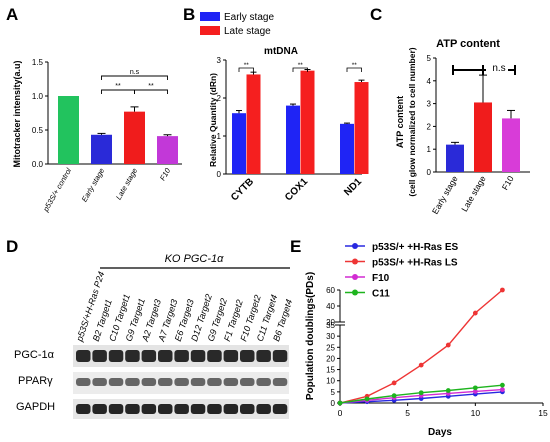 This screenshot has height=442, width=550. I want to click on chart-a-ylabel: Mitotracker intensity(a.u), so click(17, 113).